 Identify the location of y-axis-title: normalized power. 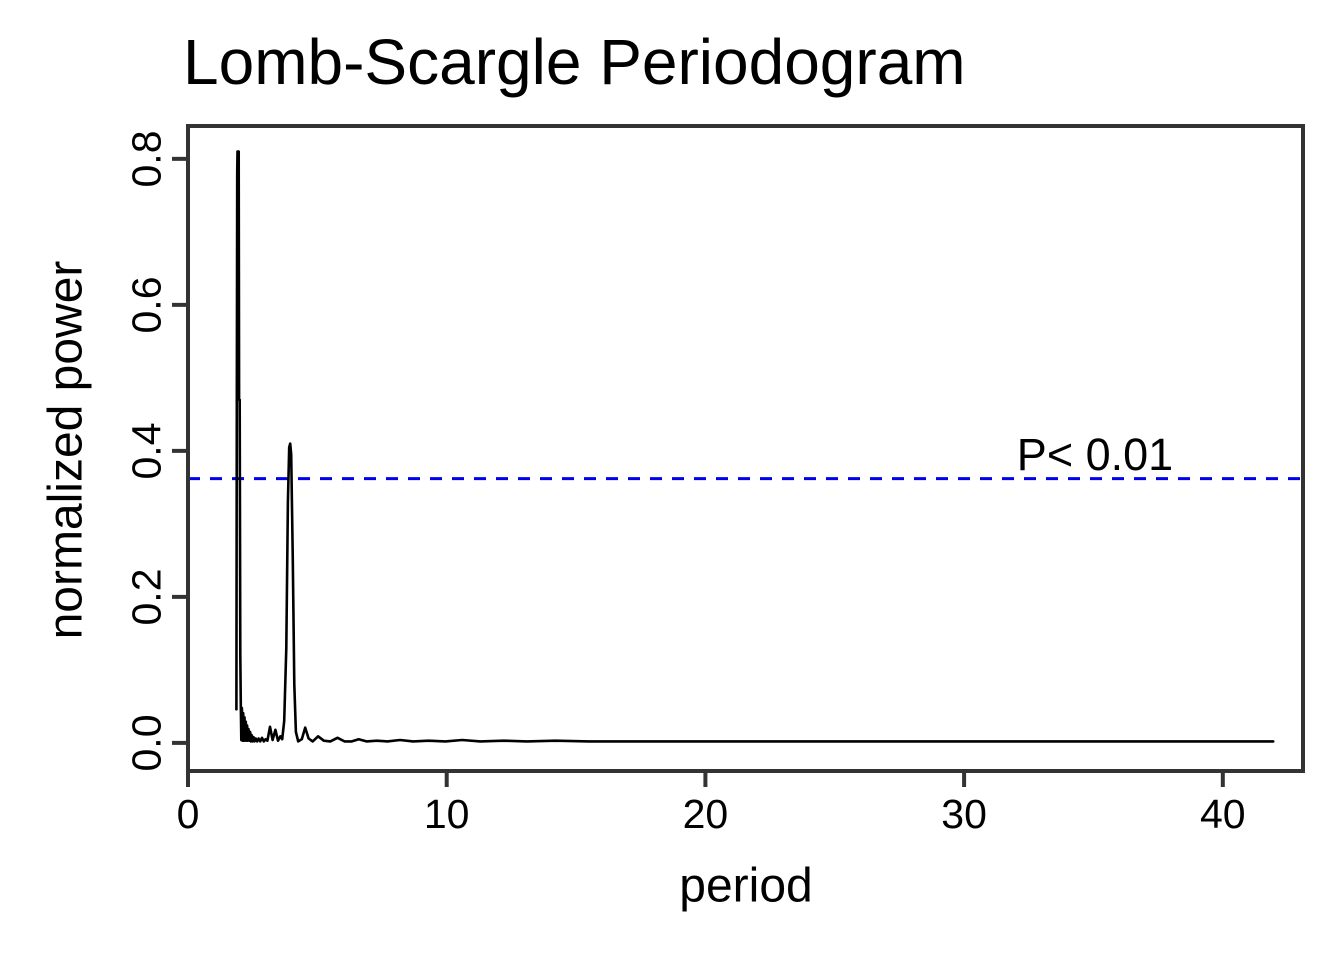
(66, 450).